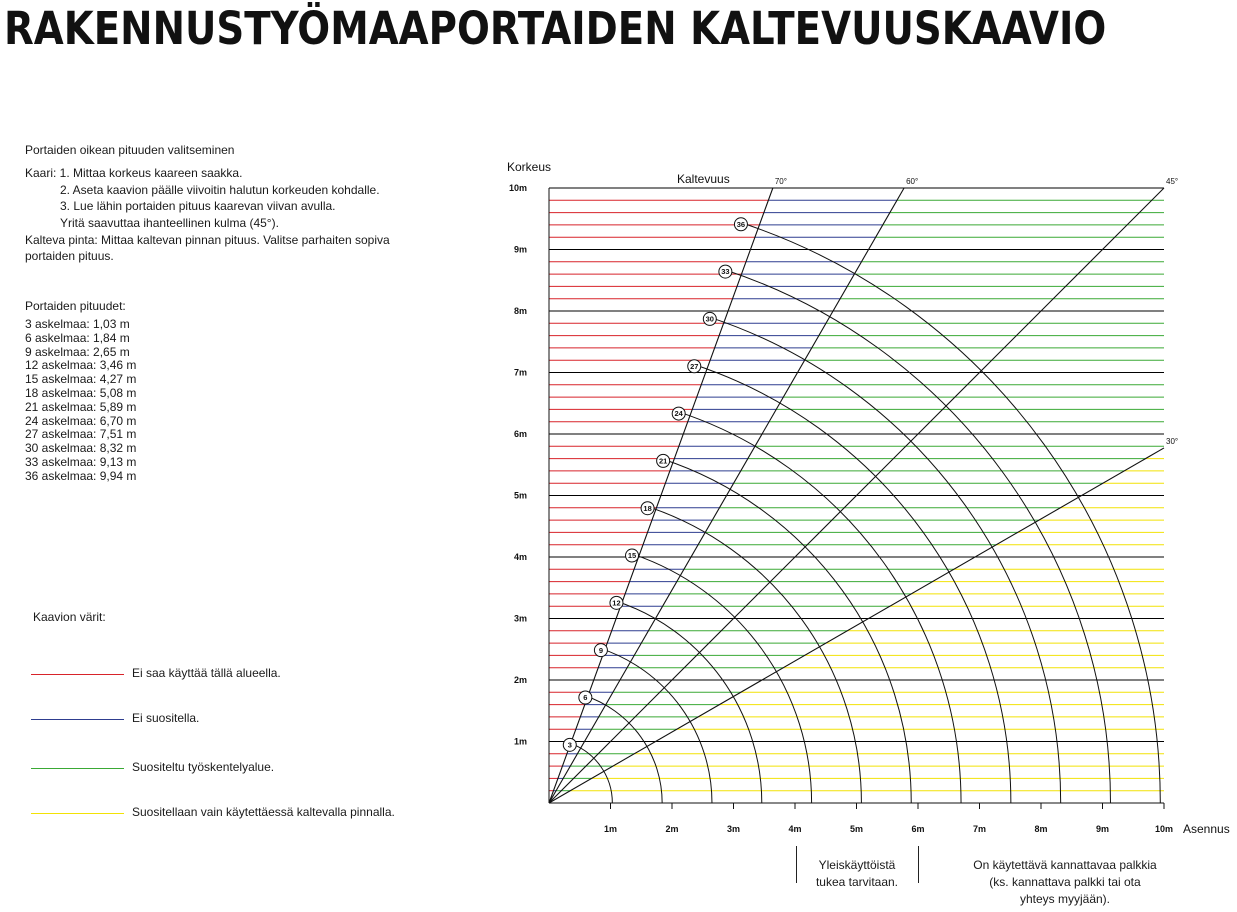 The height and width of the screenshot is (912, 1237). Describe the element at coordinates (979, 829) in the screenshot. I see `x-tick-label: 7m` at that location.